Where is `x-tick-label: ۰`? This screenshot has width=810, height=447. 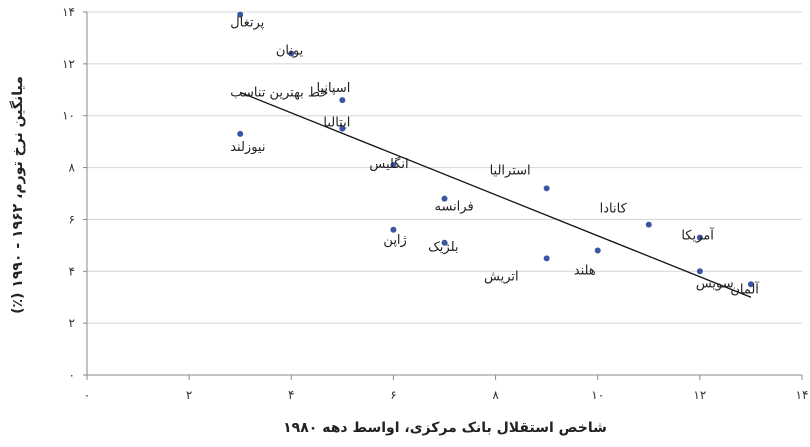
x-tick-label: ۰ is located at coordinates (87, 395).